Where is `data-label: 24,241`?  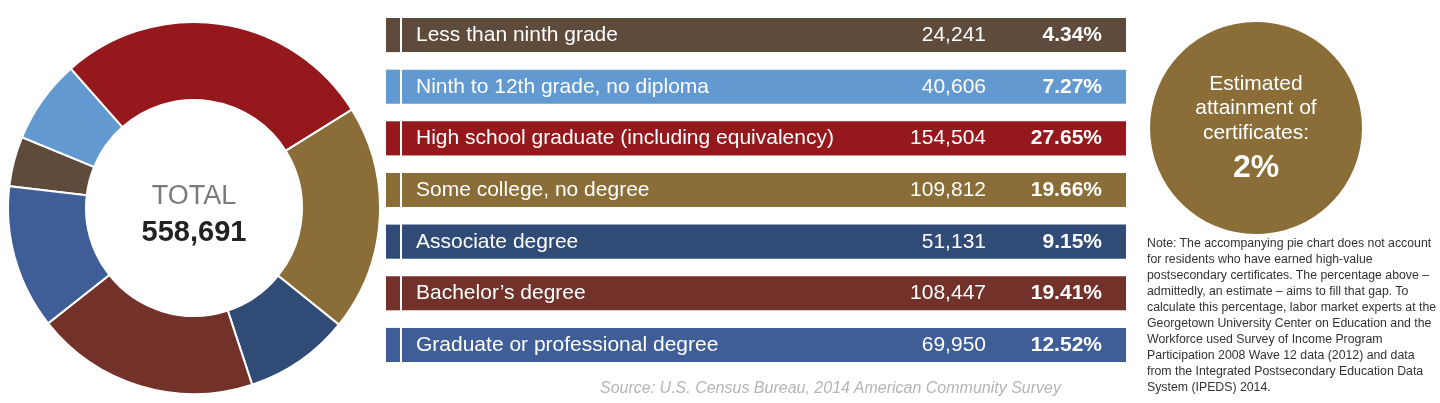 data-label: 24,241 is located at coordinates (953, 34).